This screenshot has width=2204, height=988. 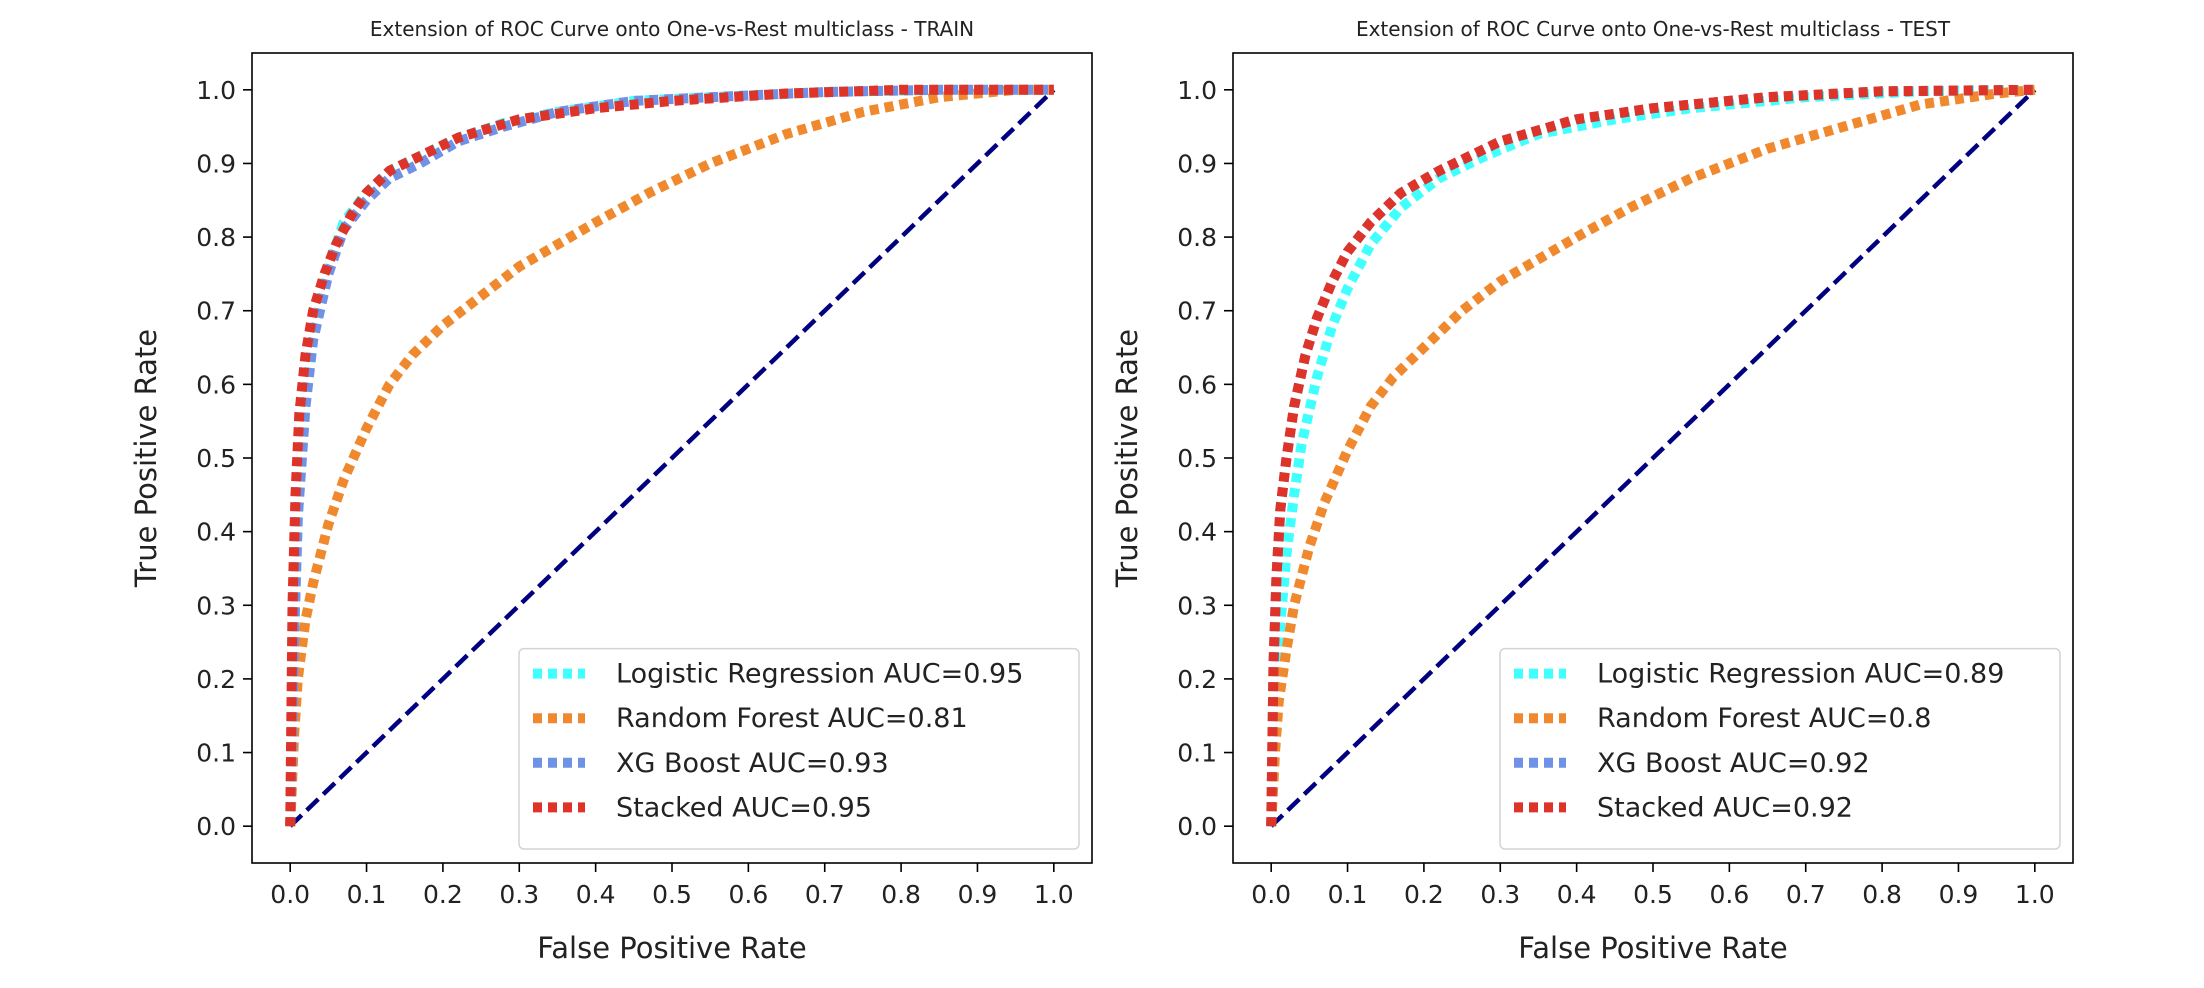 I want to click on train-legend-label-0: Logistic Regression AUC=0.95, so click(x=819, y=674).